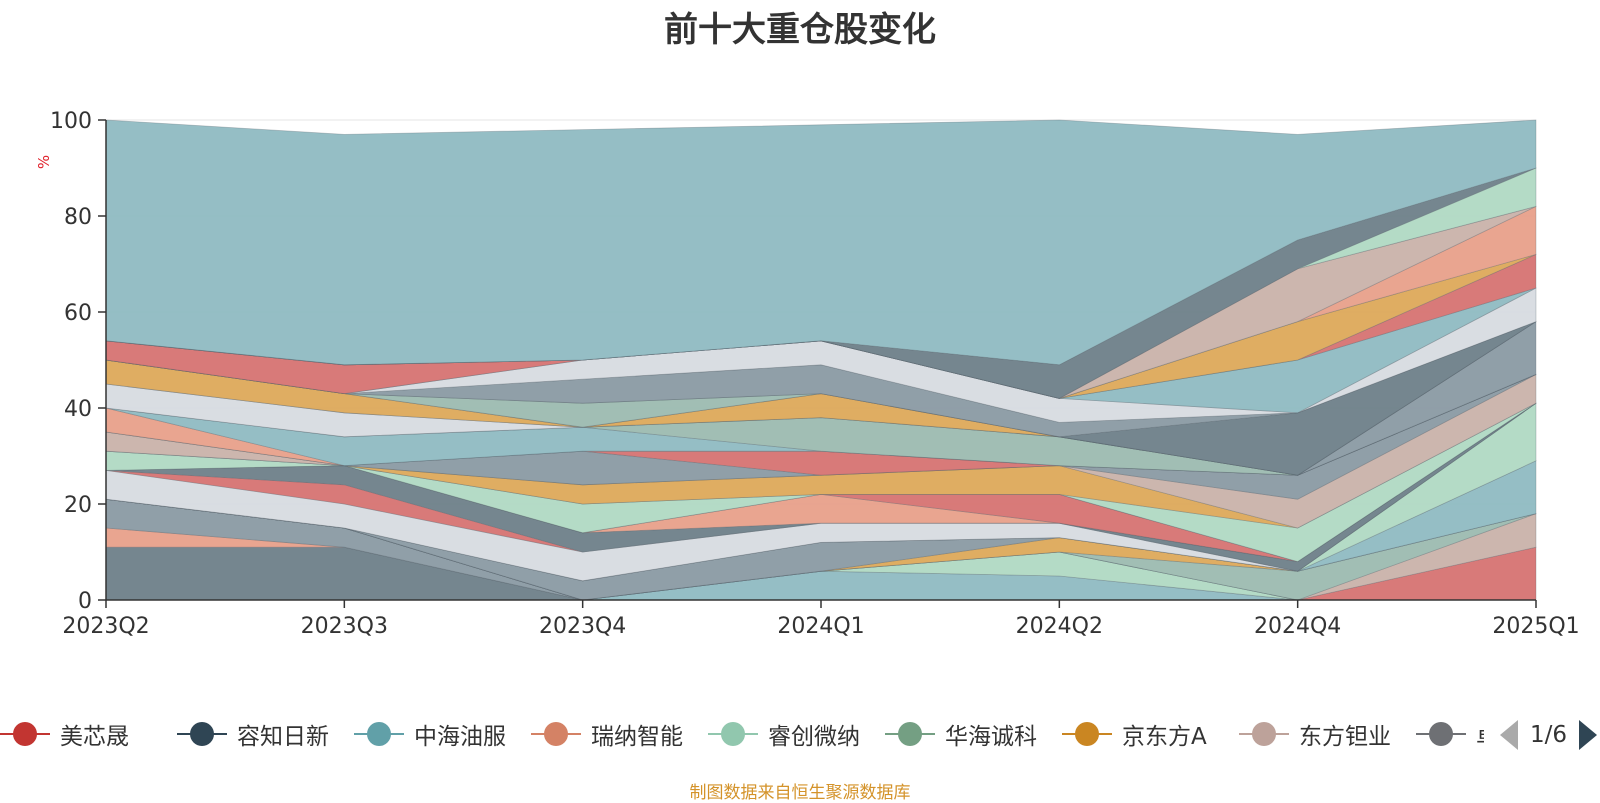 The width and height of the screenshot is (1600, 803). Describe the element at coordinates (1535, 626) in the screenshot. I see `x-tick-label: 2025Q1` at that location.